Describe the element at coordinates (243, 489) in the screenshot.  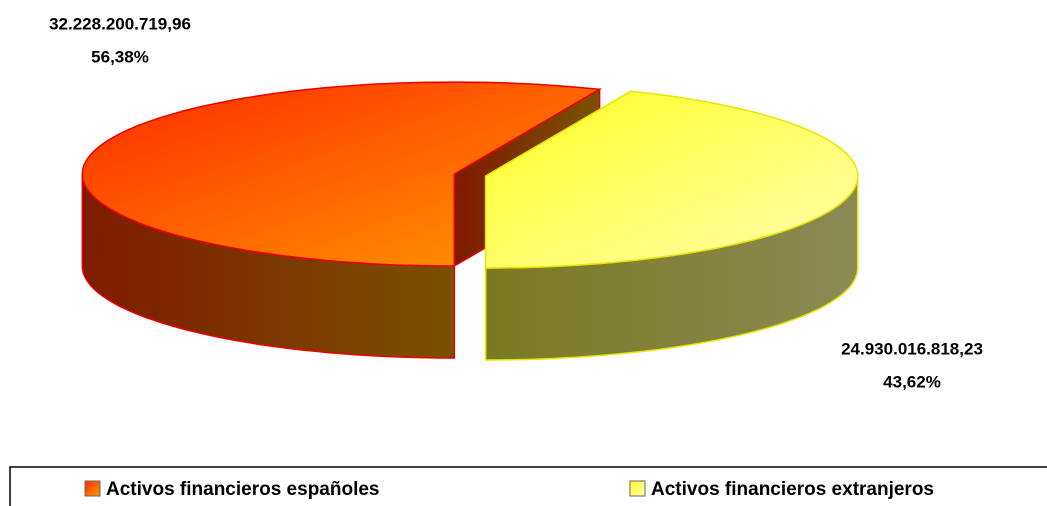
I see `legend-label: Activos financieros españoles` at that location.